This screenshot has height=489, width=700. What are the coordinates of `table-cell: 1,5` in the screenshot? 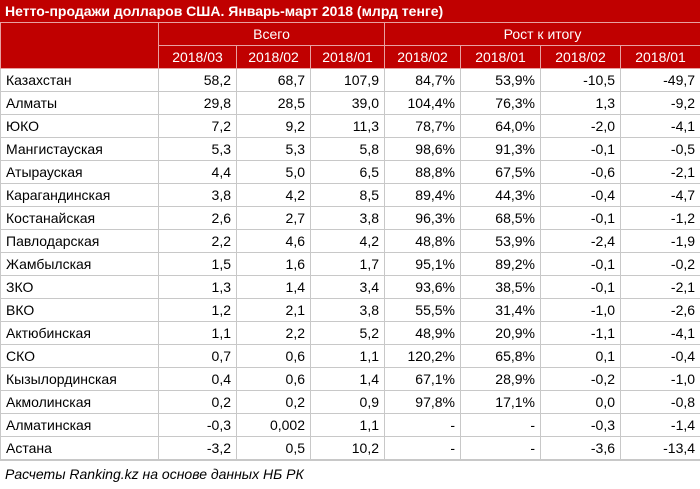 It's located at (197, 264).